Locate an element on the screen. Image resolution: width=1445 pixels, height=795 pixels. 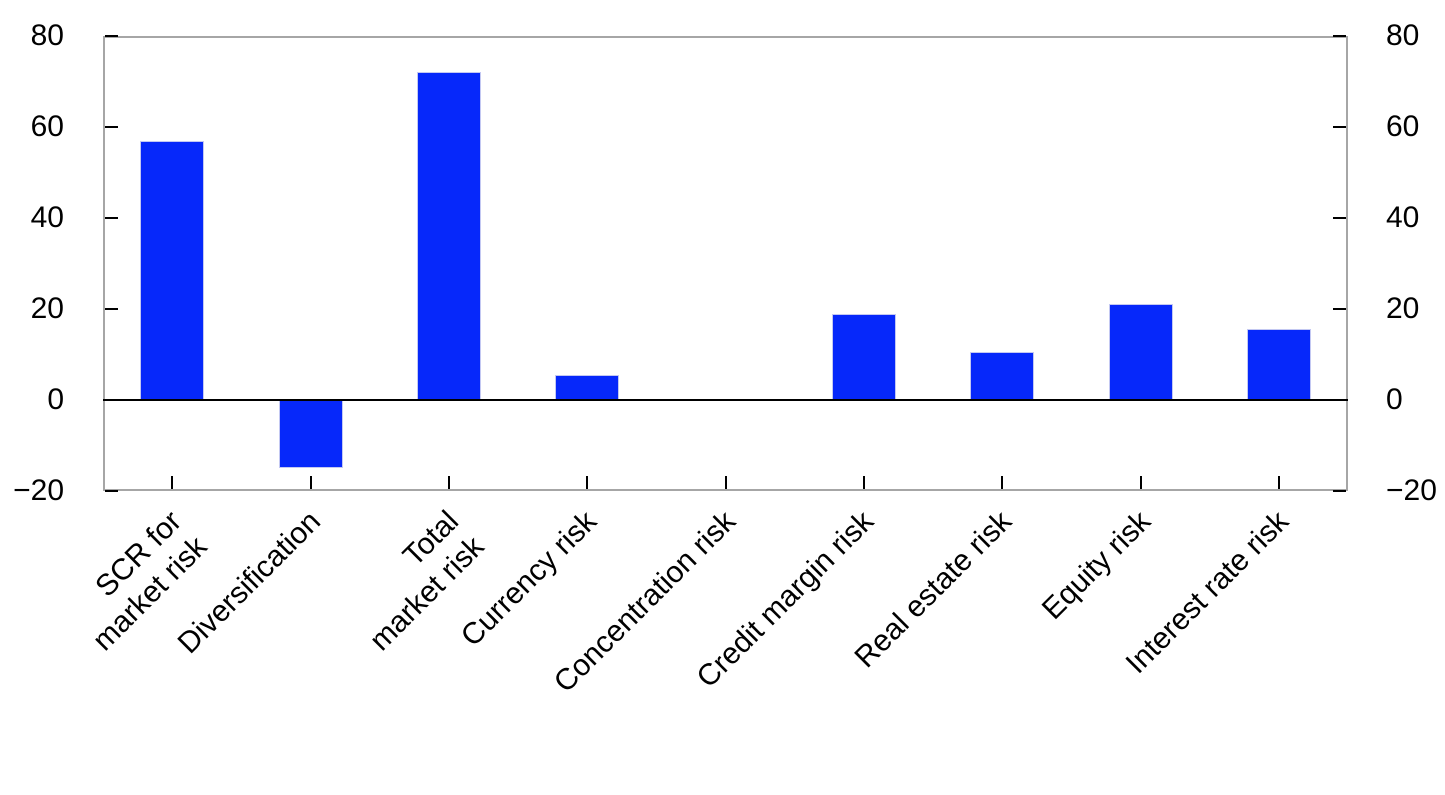
y-axis-tick-label-left: 40 is located at coordinates (47, 217).